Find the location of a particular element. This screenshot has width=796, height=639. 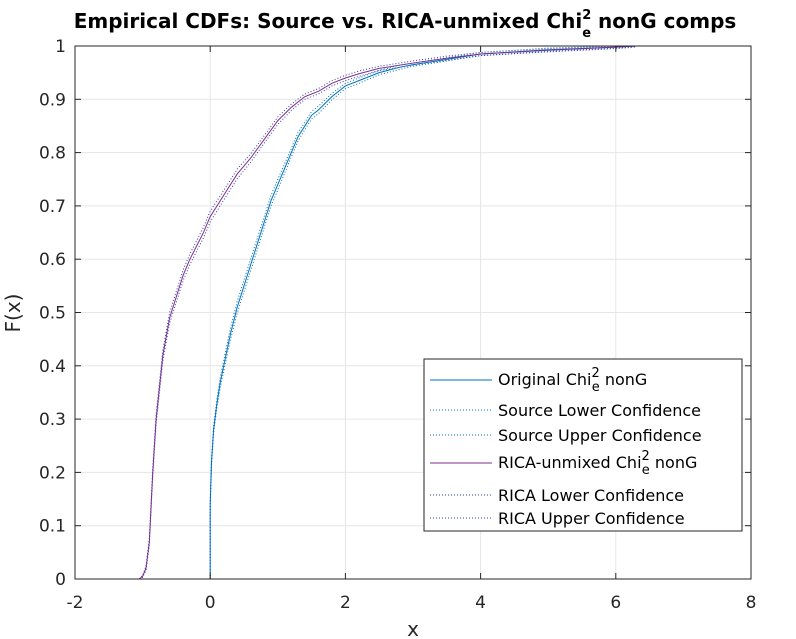

y-tick-label: 0.3 is located at coordinates (52, 420).